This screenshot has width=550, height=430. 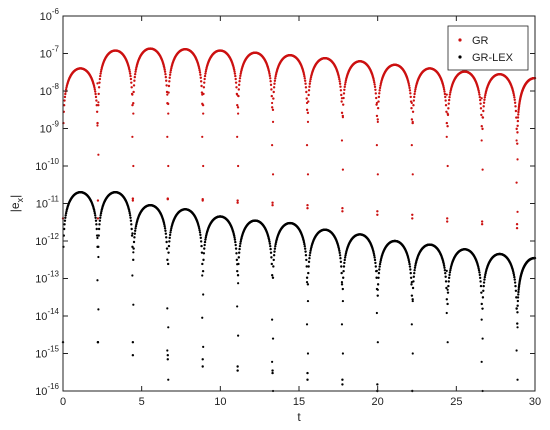 What do you see at coordinates (460, 57) in the screenshot?
I see `legend-marker-gr-lex` at bounding box center [460, 57].